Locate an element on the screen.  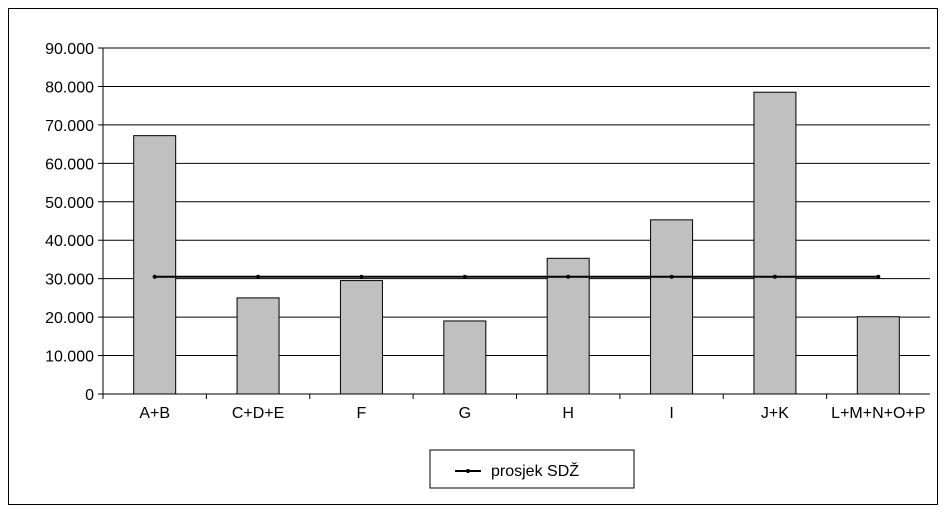
x-category-label: F is located at coordinates (362, 413).